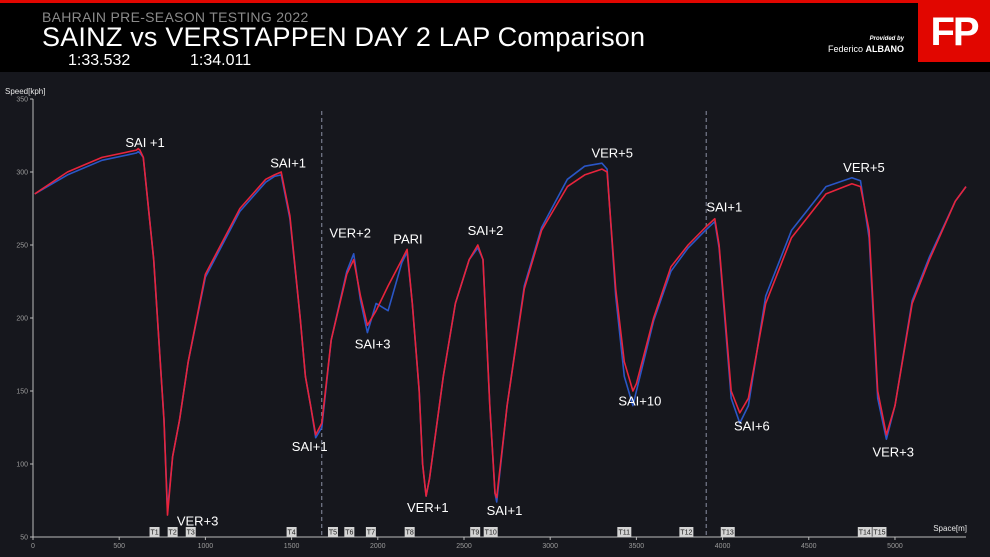 Image resolution: width=990 pixels, height=557 pixels. I want to click on x-tick-label: 5000, so click(895, 546).